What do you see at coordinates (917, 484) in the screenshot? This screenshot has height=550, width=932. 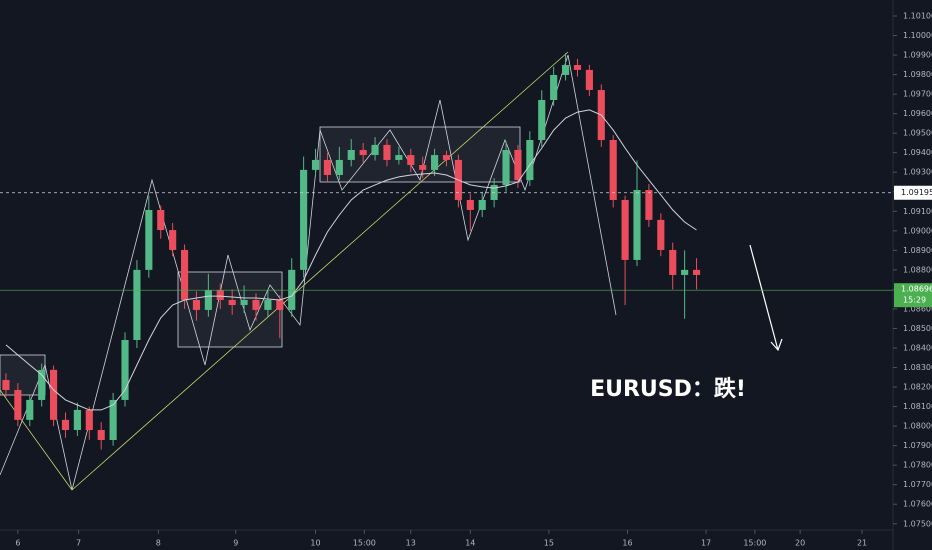 I see `y-tick-label: 1.07700` at bounding box center [917, 484].